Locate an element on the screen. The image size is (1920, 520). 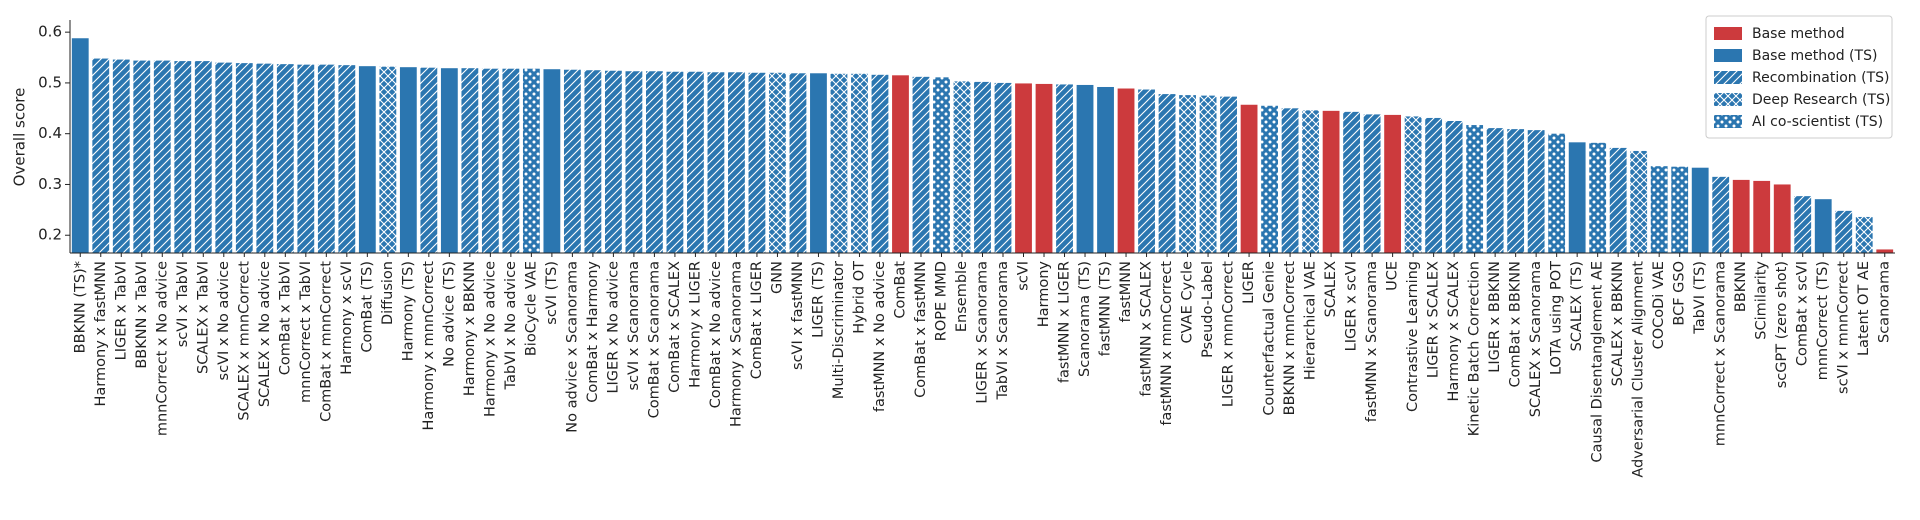
x-tick-label: BioCycle VAE is located at coordinates (531, 308).